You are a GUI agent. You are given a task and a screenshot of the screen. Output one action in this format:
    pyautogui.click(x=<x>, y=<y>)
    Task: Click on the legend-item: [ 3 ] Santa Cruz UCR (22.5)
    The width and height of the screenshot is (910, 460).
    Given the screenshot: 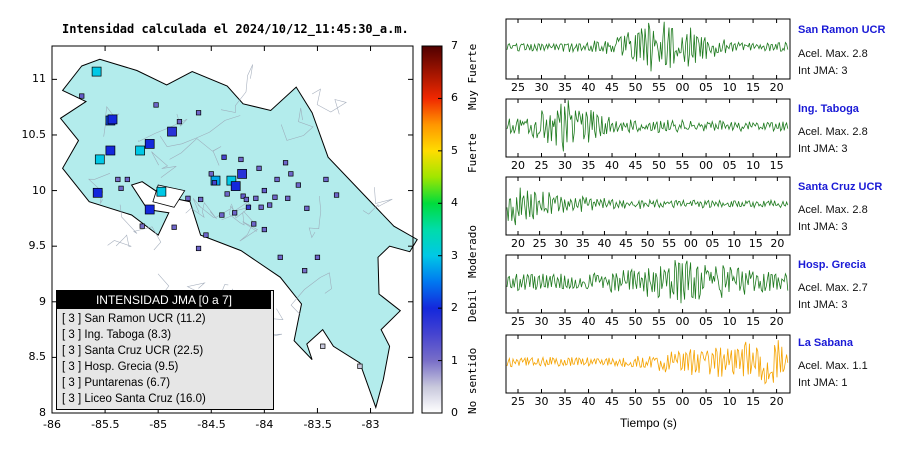 What is the action you would take?
    pyautogui.click(x=133, y=351)
    